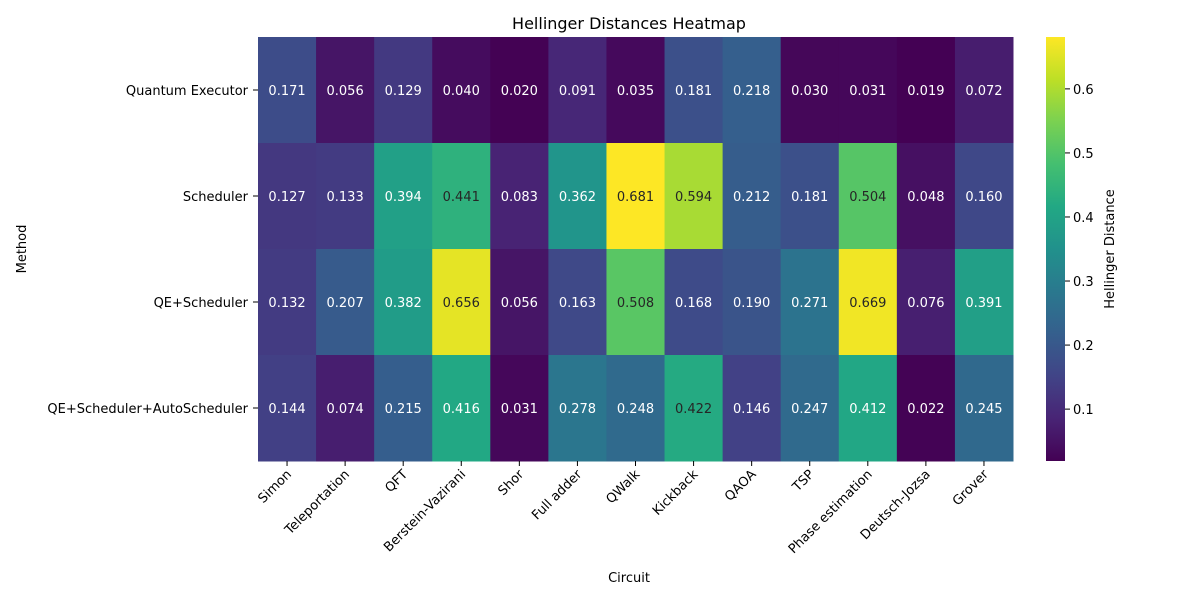 This screenshot has width=1200, height=605. I want to click on cell-value-label: 0.207, so click(345, 303).